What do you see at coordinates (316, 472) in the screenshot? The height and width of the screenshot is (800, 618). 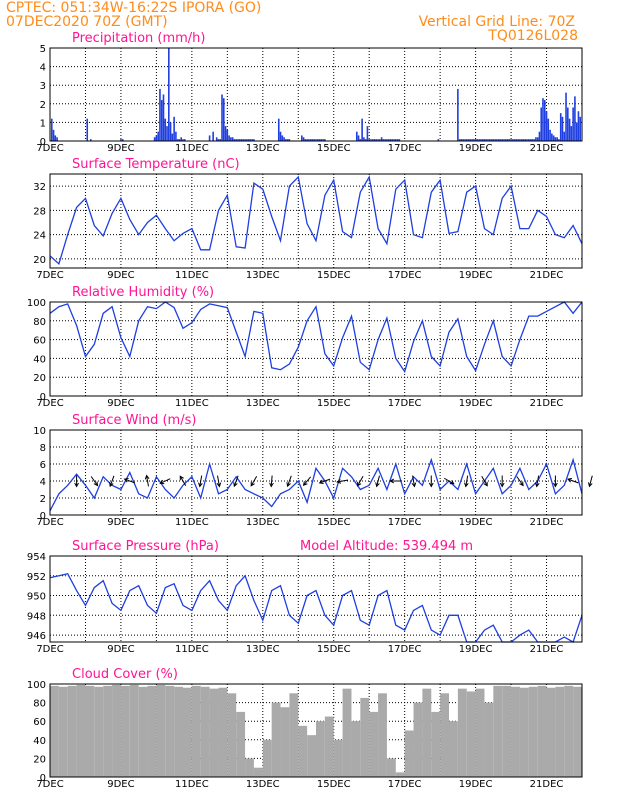 I see `wind-frame` at bounding box center [316, 472].